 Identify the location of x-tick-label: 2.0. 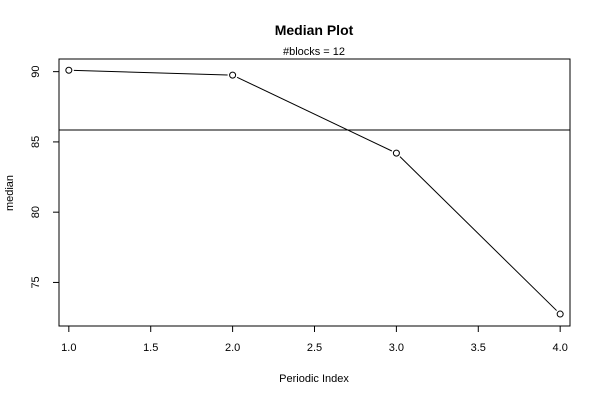
(232, 348).